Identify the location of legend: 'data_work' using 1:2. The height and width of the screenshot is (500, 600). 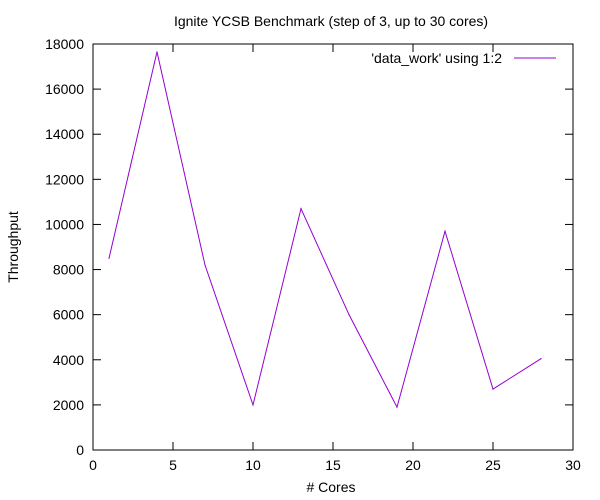
(463, 58).